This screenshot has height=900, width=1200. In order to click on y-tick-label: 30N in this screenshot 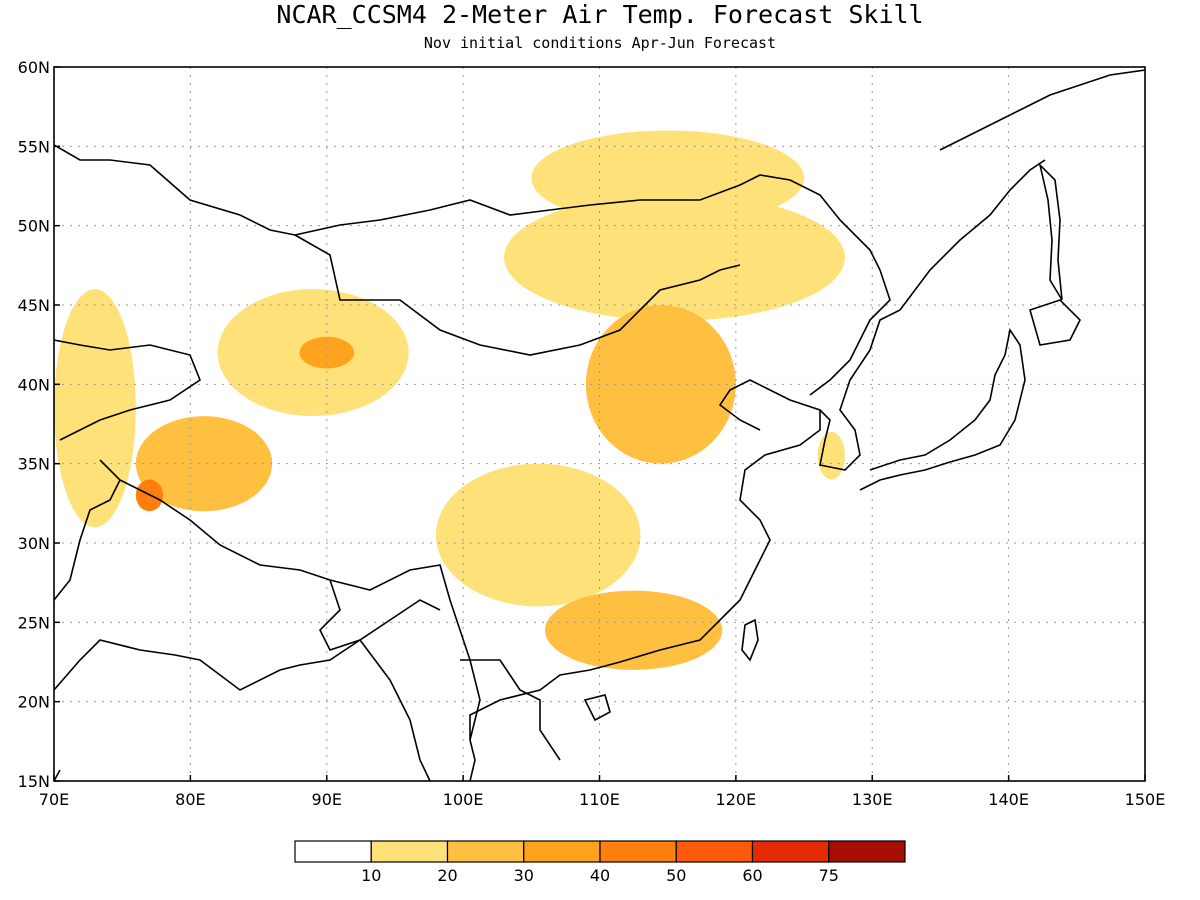, I will do `click(34, 543)`.